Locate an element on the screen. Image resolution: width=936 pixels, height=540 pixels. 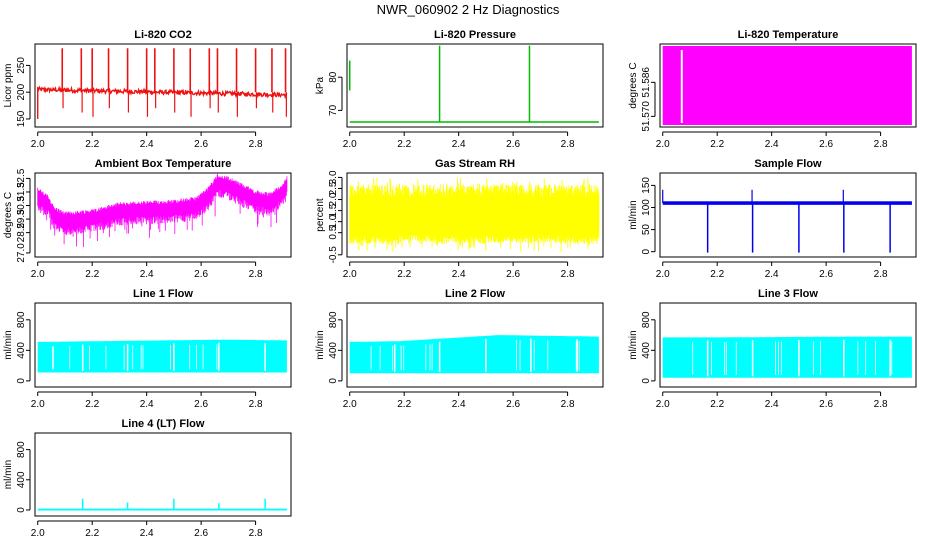
panel-title: Line 2 Flow is located at coordinates (475, 294).